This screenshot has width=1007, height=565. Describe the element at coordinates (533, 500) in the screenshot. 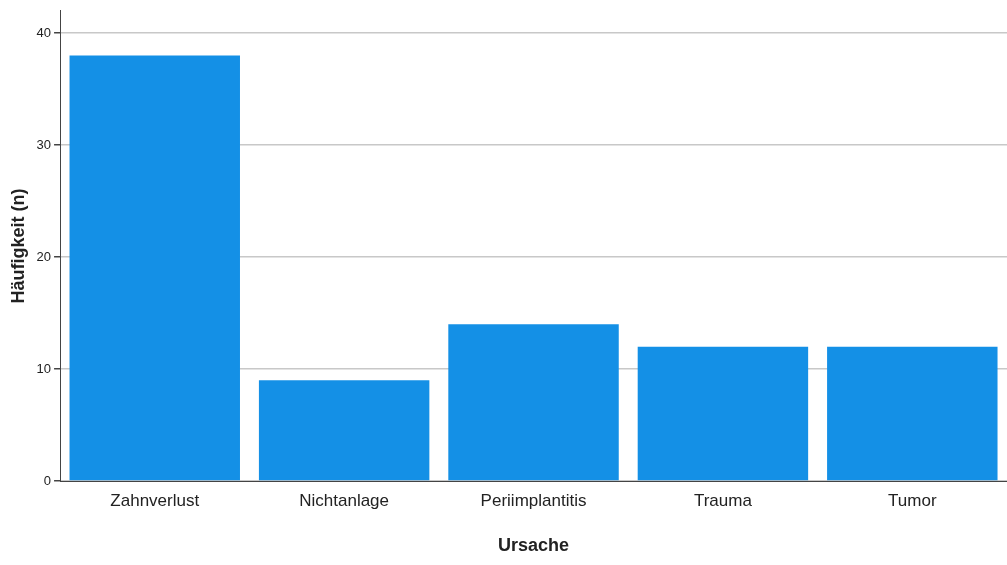

I see `x-tick-label: Periimplantitis` at that location.